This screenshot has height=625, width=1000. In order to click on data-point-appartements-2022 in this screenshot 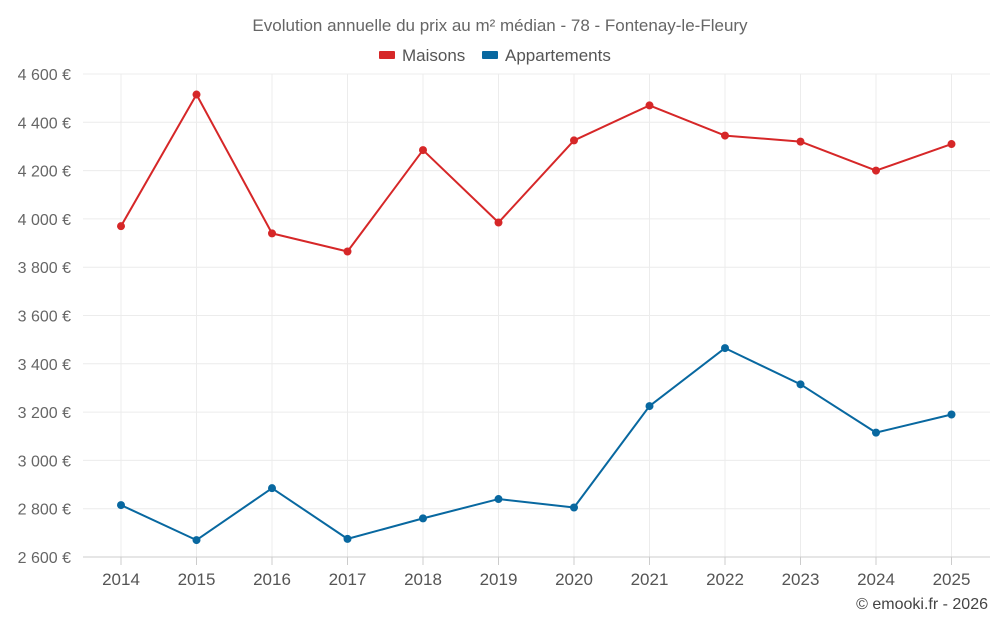, I will do `click(725, 348)`.